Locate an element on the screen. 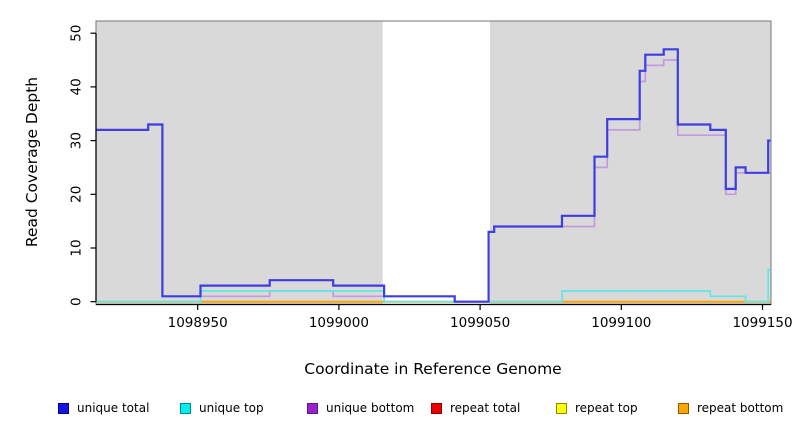 The width and height of the screenshot is (792, 432). y-axis-title: Read Coverage Depth is located at coordinates (32, 162).